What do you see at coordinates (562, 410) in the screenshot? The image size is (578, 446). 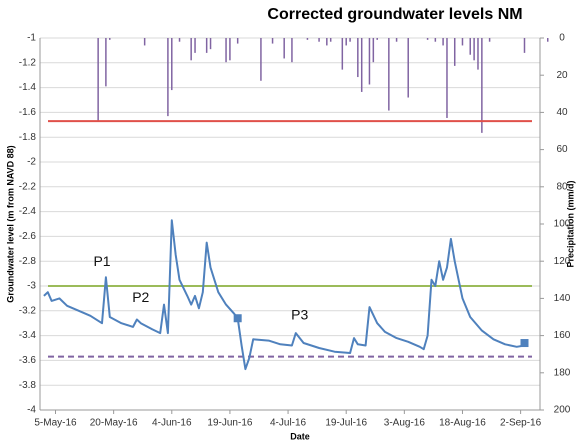 I see `y2-tick-label: 200` at bounding box center [562, 410].